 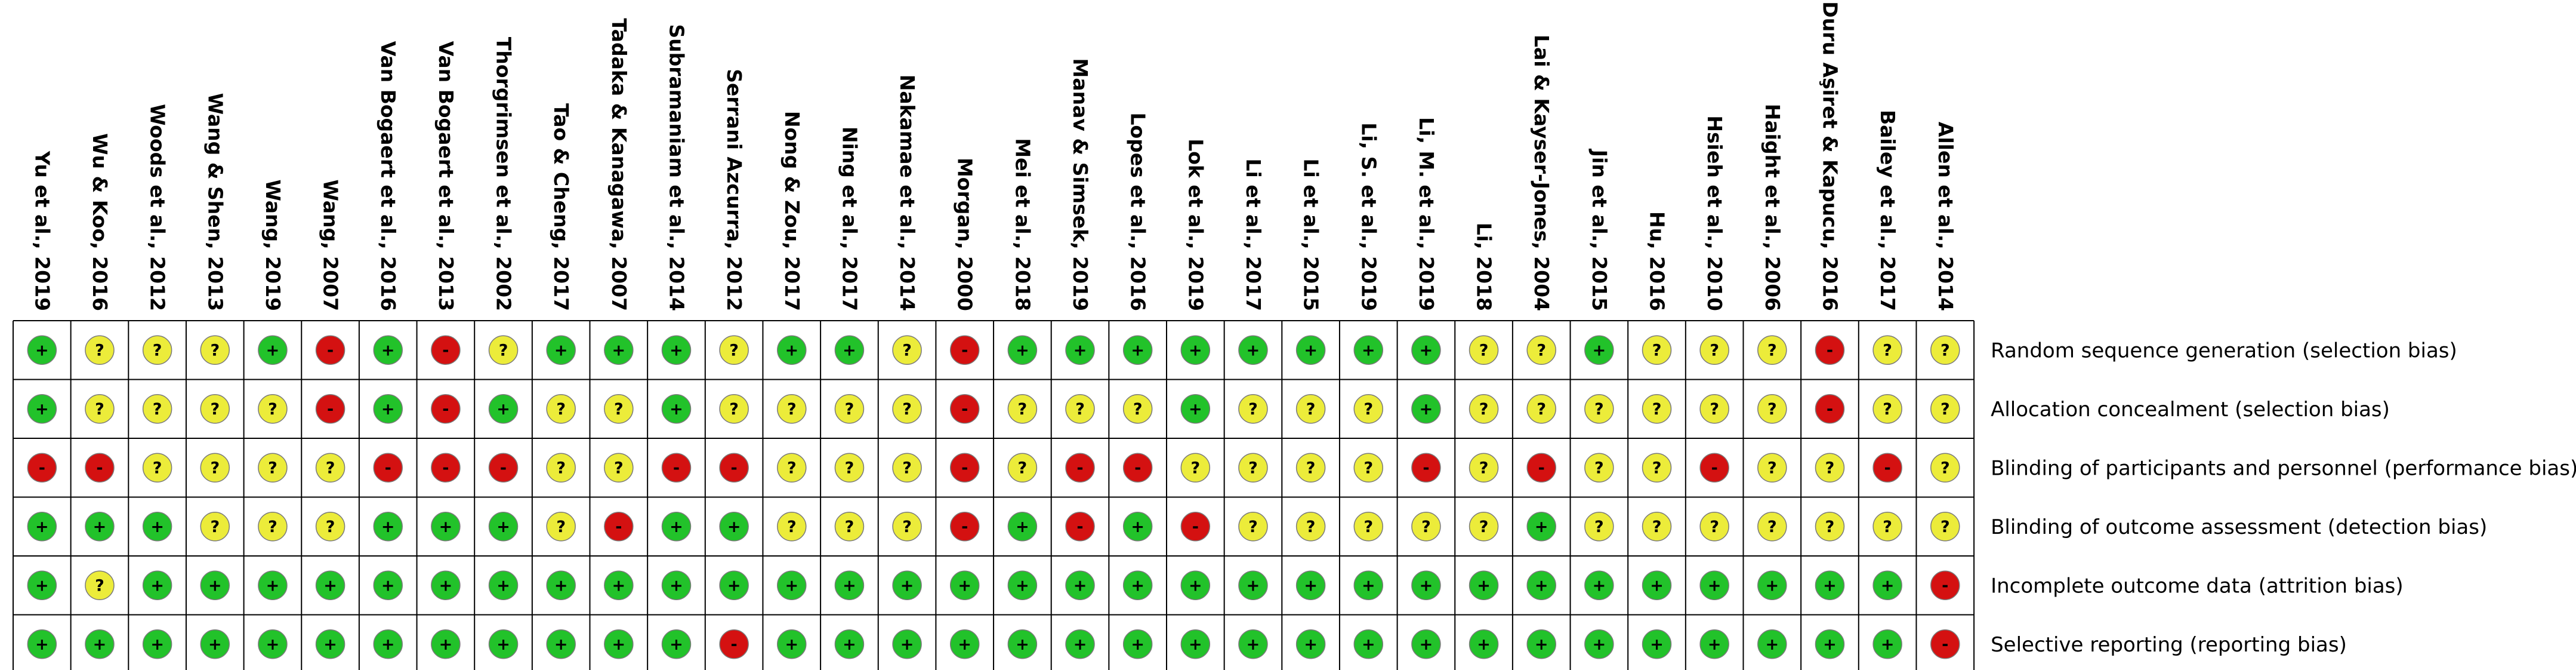 I want to click on study-label: Tadaka & Kanagawa, 2007, so click(x=619, y=165).